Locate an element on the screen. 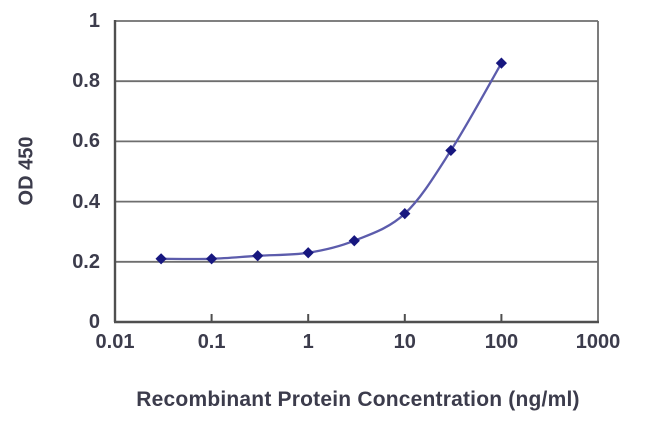  x-tick-label-0.1: 0.1 is located at coordinates (211, 342).